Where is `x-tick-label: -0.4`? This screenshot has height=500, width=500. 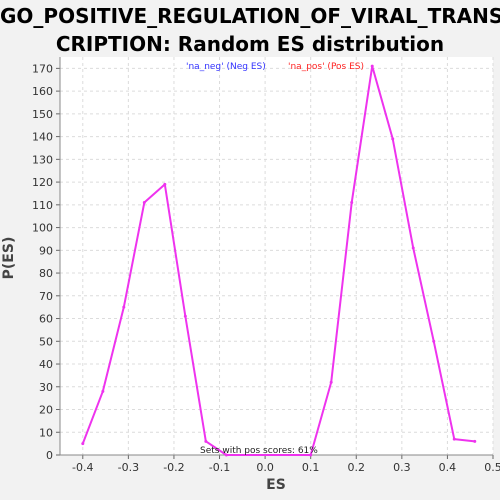
x-tick-label: -0.4 is located at coordinates (82, 467).